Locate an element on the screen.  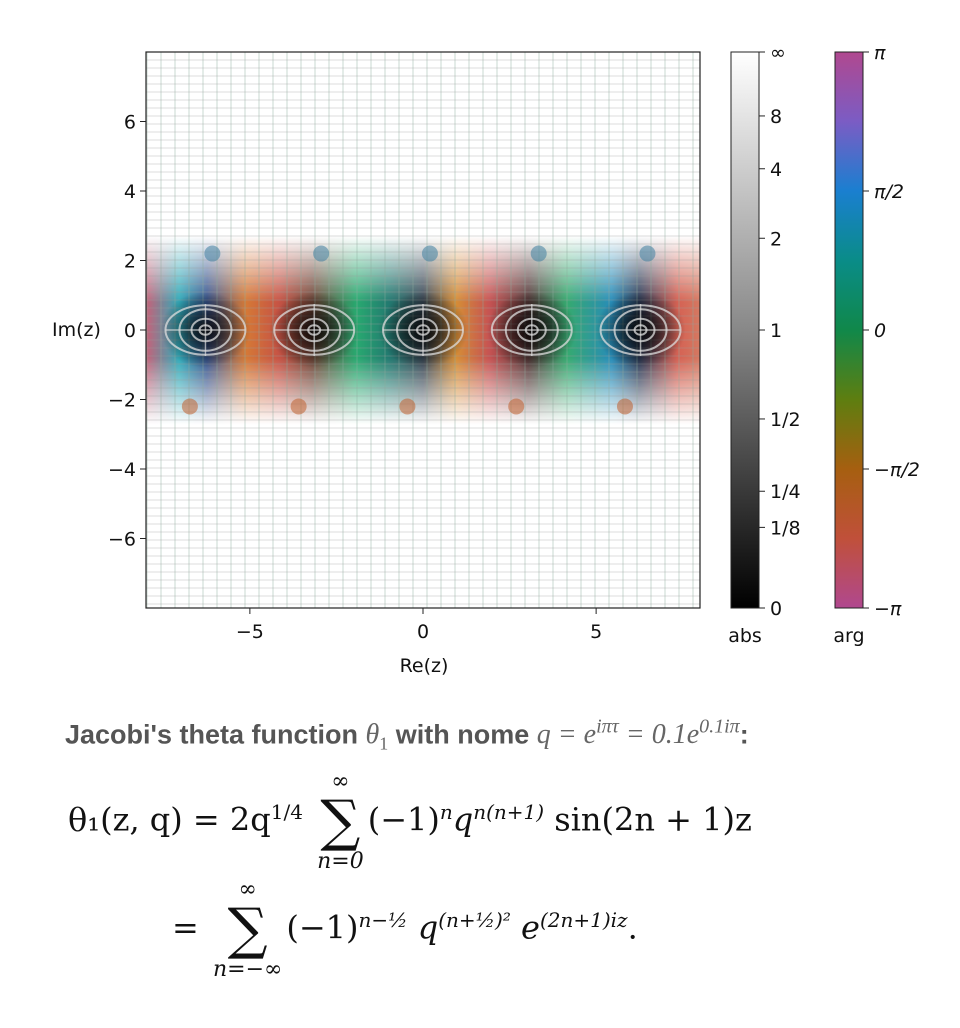
abs-tick-label: 4 is located at coordinates (776, 170).